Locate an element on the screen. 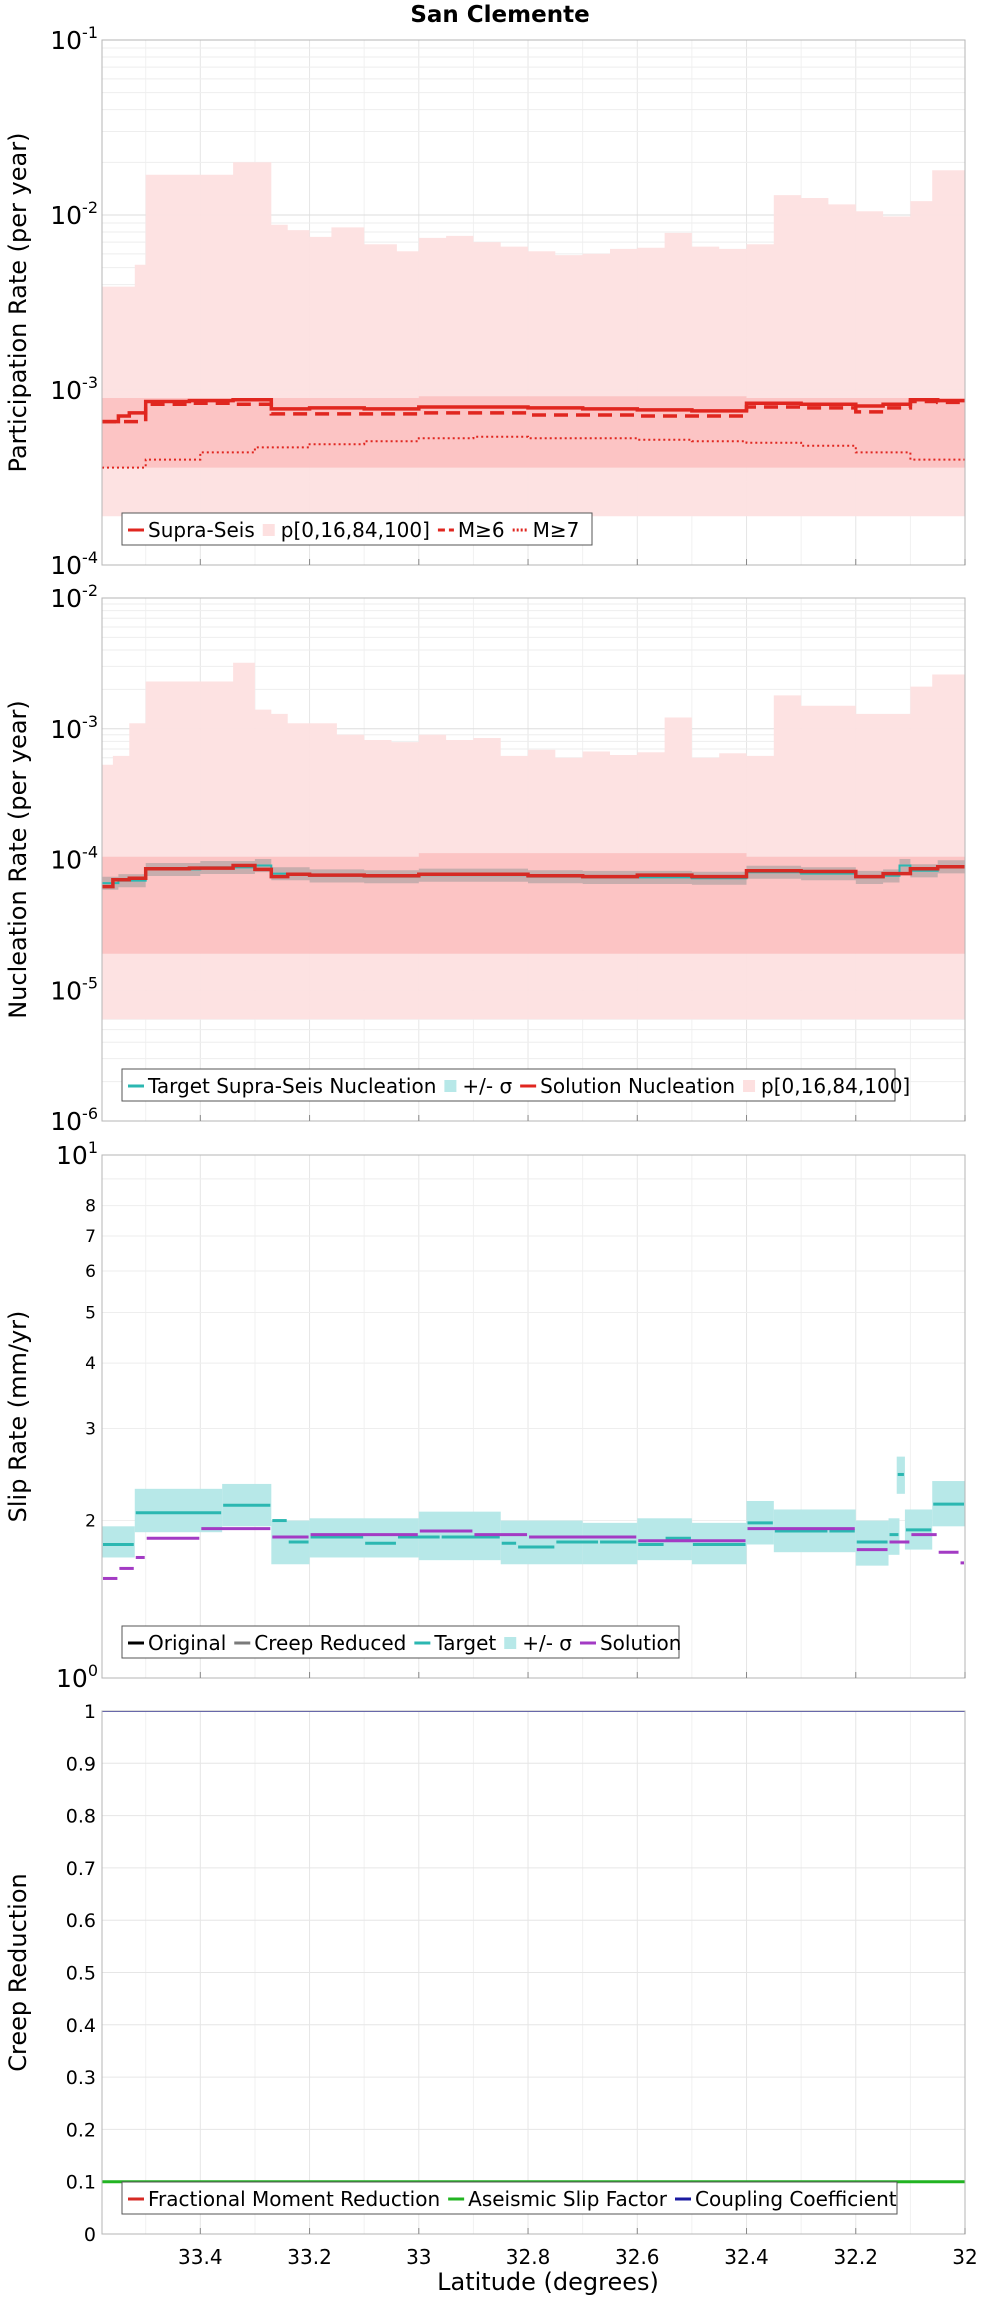 The height and width of the screenshot is (2304, 1000). y-tick-label: 0.2 is located at coordinates (81, 2130).